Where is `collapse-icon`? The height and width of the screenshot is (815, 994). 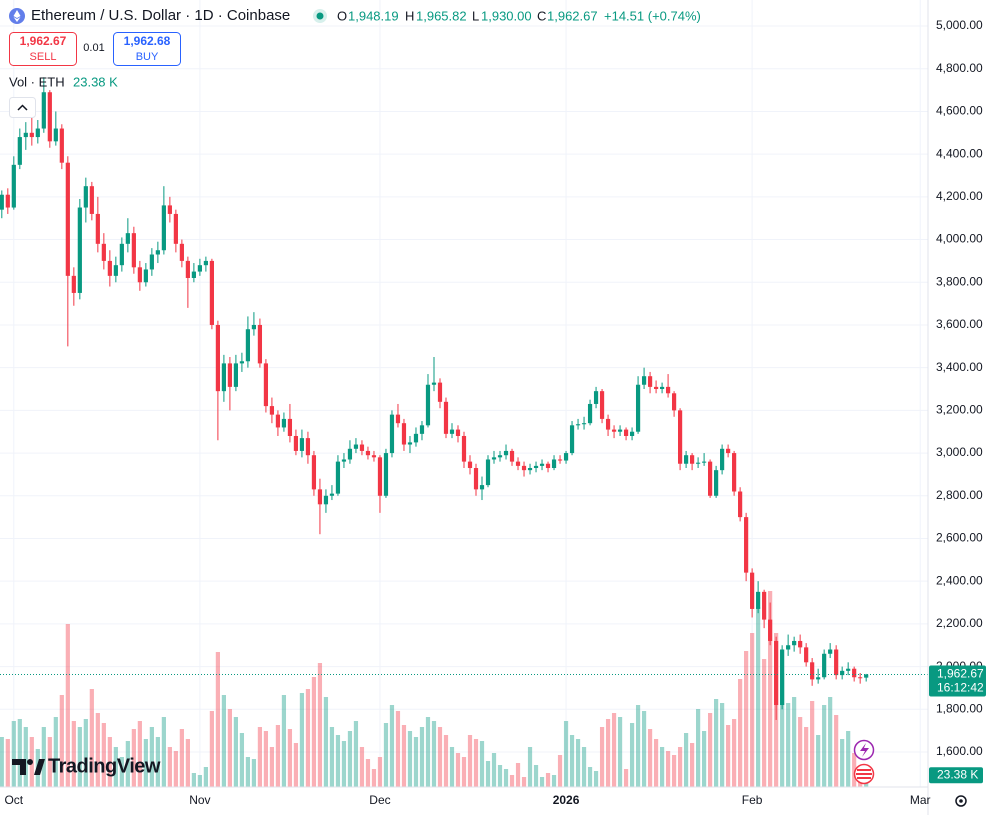
collapse-icon is located at coordinates (22, 107).